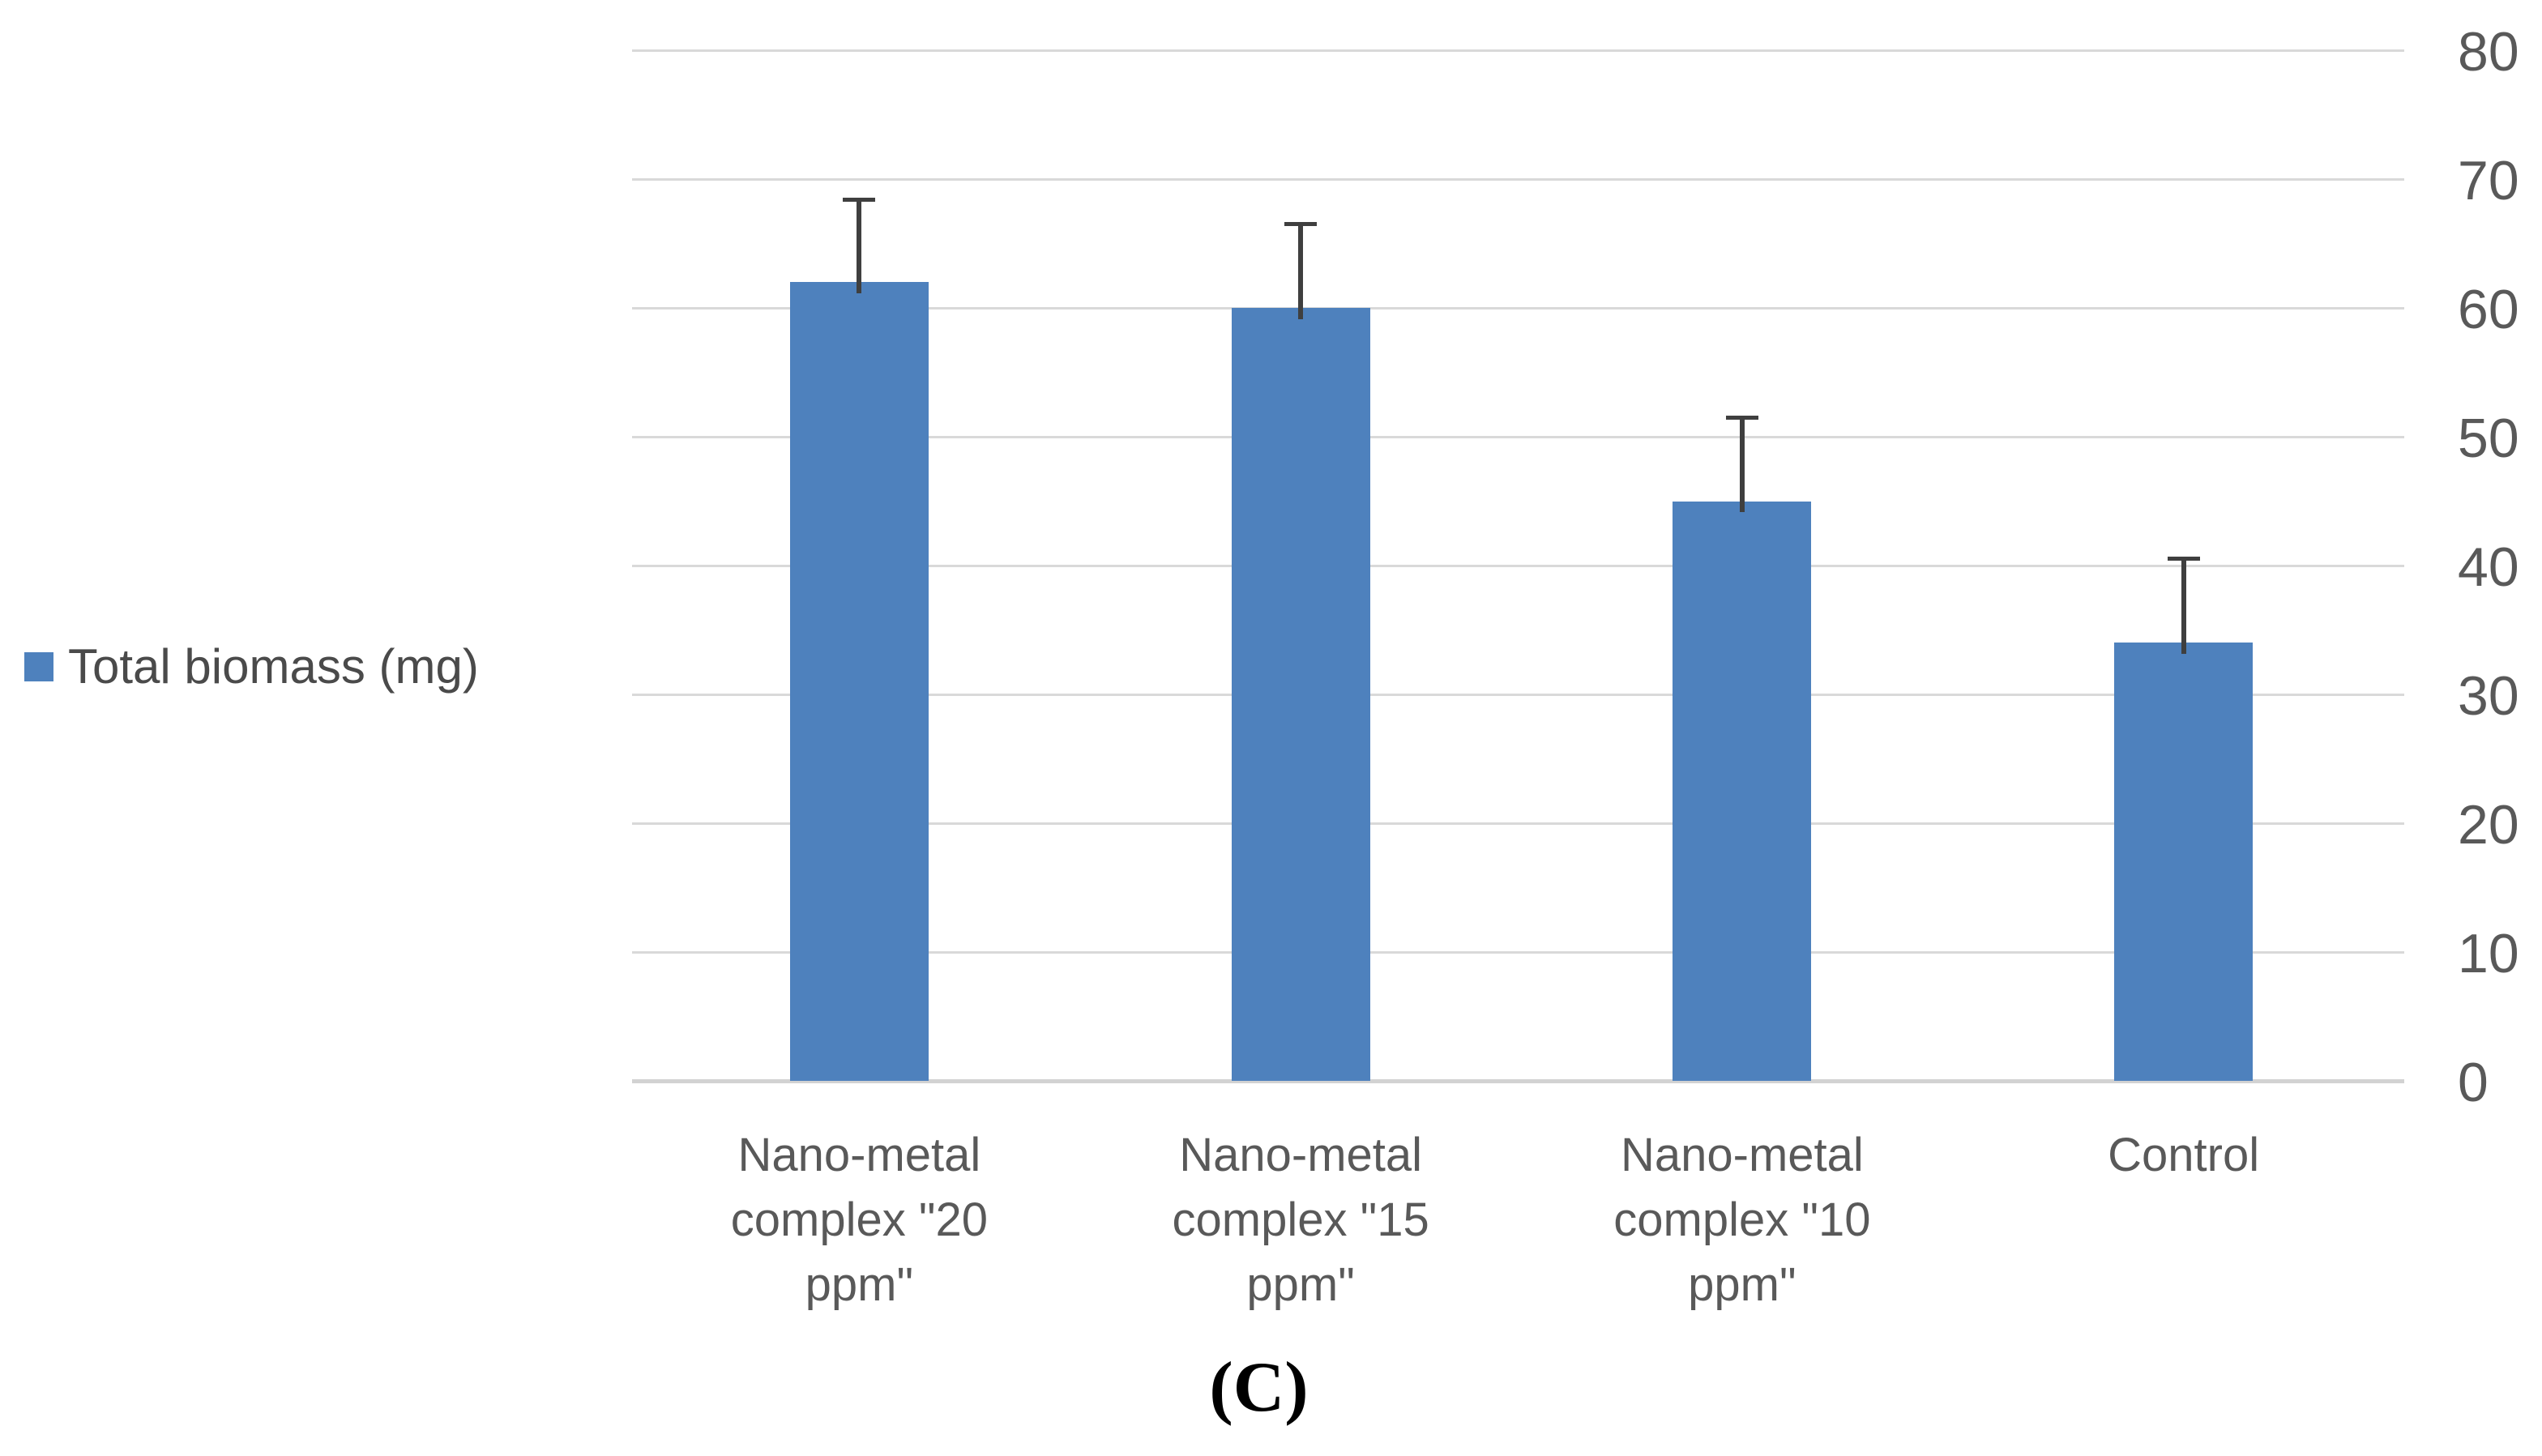 The height and width of the screenshot is (1456, 2542). Describe the element at coordinates (2489, 439) in the screenshot. I see `y-tick-label: 50` at that location.